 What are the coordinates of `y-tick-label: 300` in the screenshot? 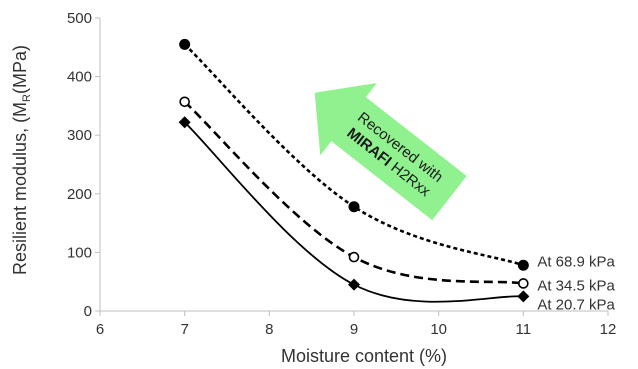 It's located at (79, 135).